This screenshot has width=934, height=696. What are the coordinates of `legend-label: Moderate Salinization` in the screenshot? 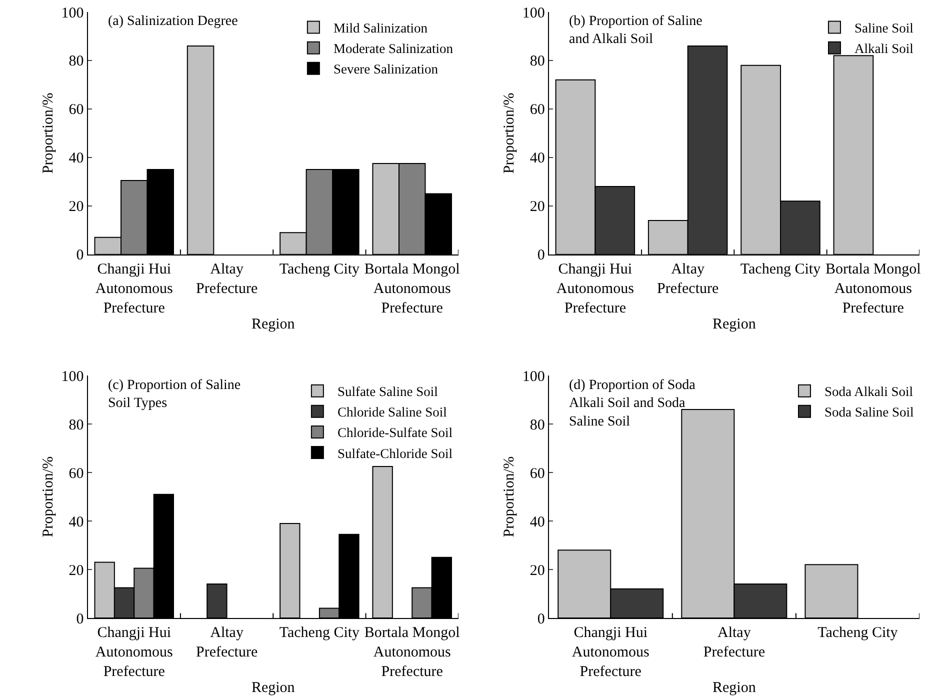 It's located at (393, 48).